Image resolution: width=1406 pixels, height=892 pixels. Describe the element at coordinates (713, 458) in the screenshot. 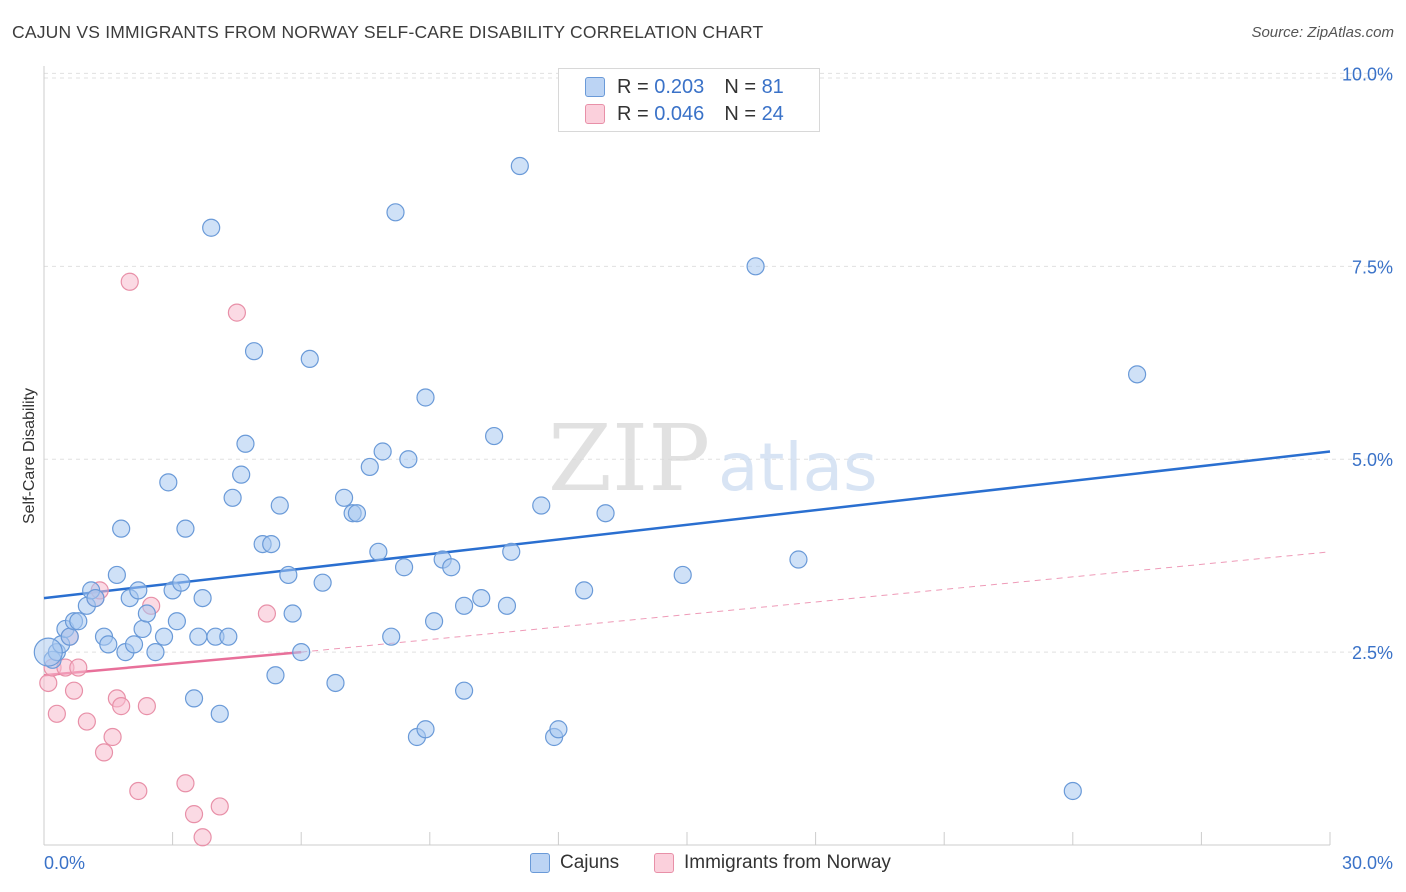

I see `watermark: ZIP atlas` at that location.